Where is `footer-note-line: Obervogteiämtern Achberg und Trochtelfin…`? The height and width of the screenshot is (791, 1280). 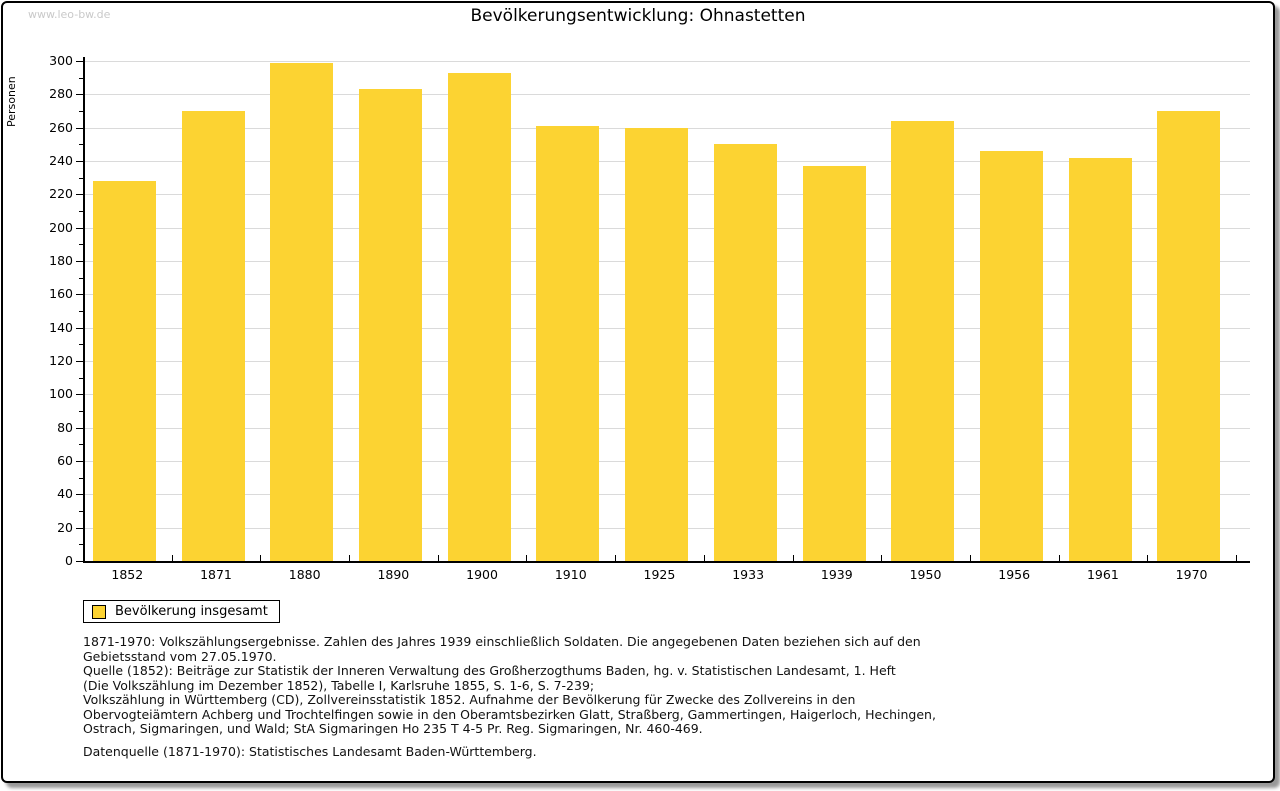 footer-note-line: Obervogteiämtern Achberg und Trochtelfin… is located at coordinates (509, 714).